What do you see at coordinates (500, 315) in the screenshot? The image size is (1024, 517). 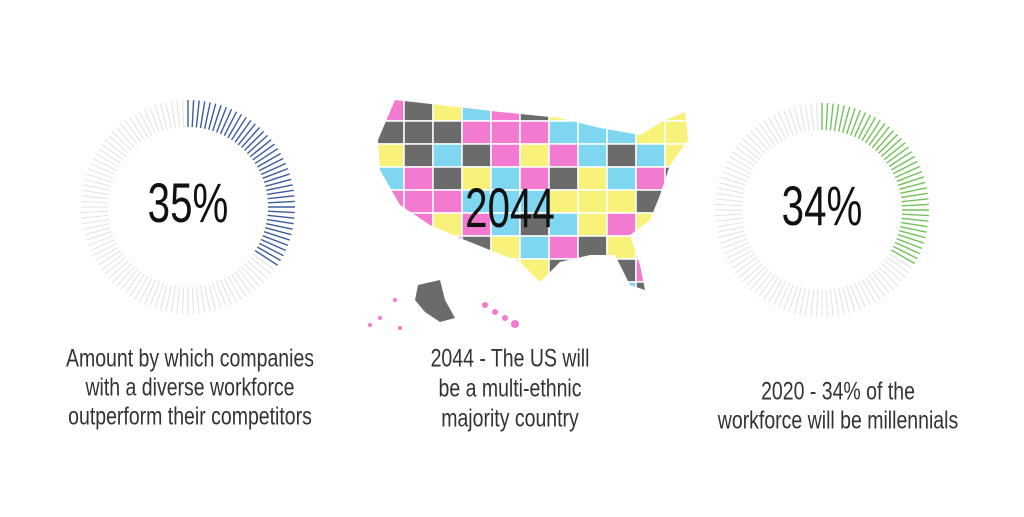 I see `hawaii` at bounding box center [500, 315].